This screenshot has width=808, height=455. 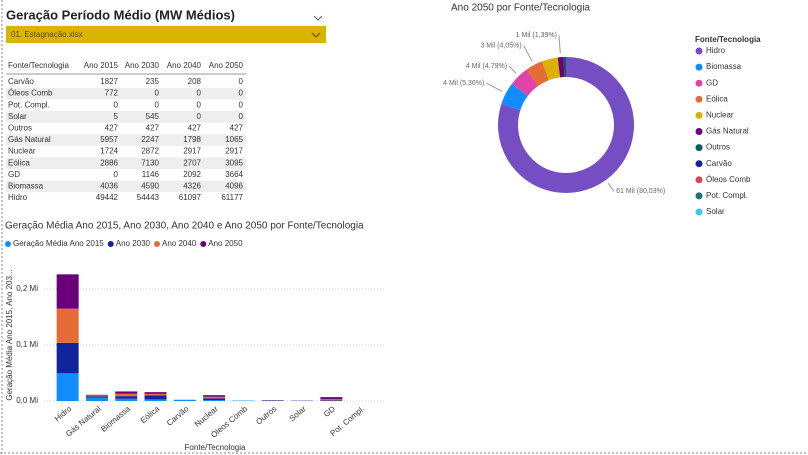 What do you see at coordinates (226, 65) in the screenshot?
I see `table-header: Ano 2050` at bounding box center [226, 65].